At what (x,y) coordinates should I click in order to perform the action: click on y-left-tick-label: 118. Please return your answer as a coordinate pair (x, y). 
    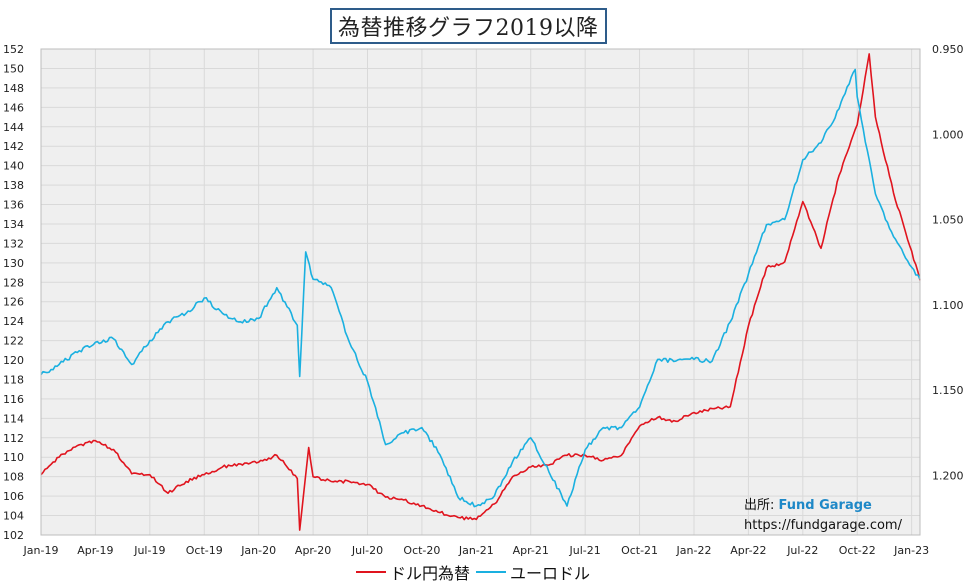
    Looking at the image, I should click on (13, 379).